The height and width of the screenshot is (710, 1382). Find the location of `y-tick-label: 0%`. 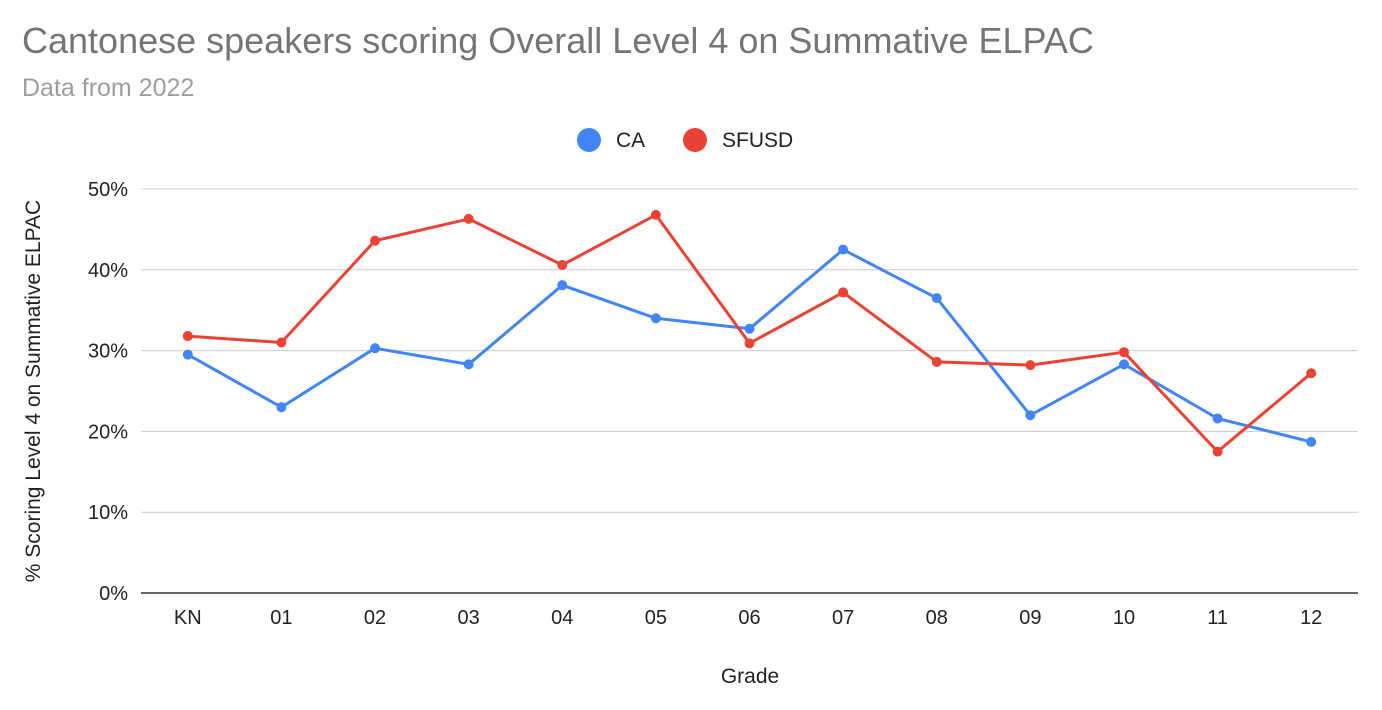

y-tick-label: 0% is located at coordinates (113, 594).